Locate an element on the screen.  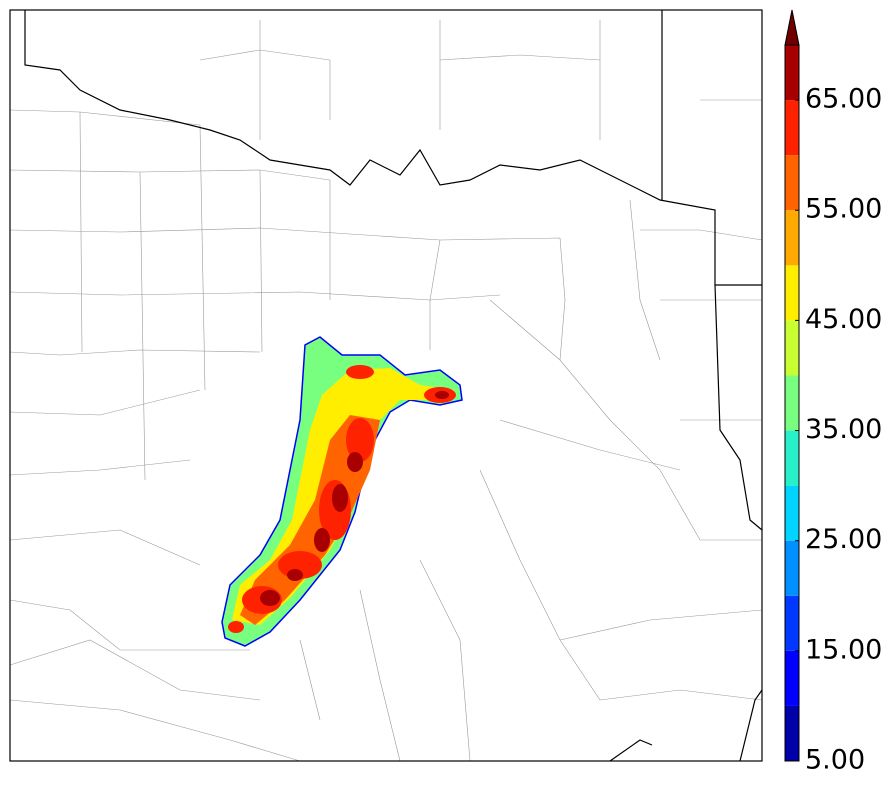
colorbar-tick-label: 45.00 is located at coordinates (843, 319).